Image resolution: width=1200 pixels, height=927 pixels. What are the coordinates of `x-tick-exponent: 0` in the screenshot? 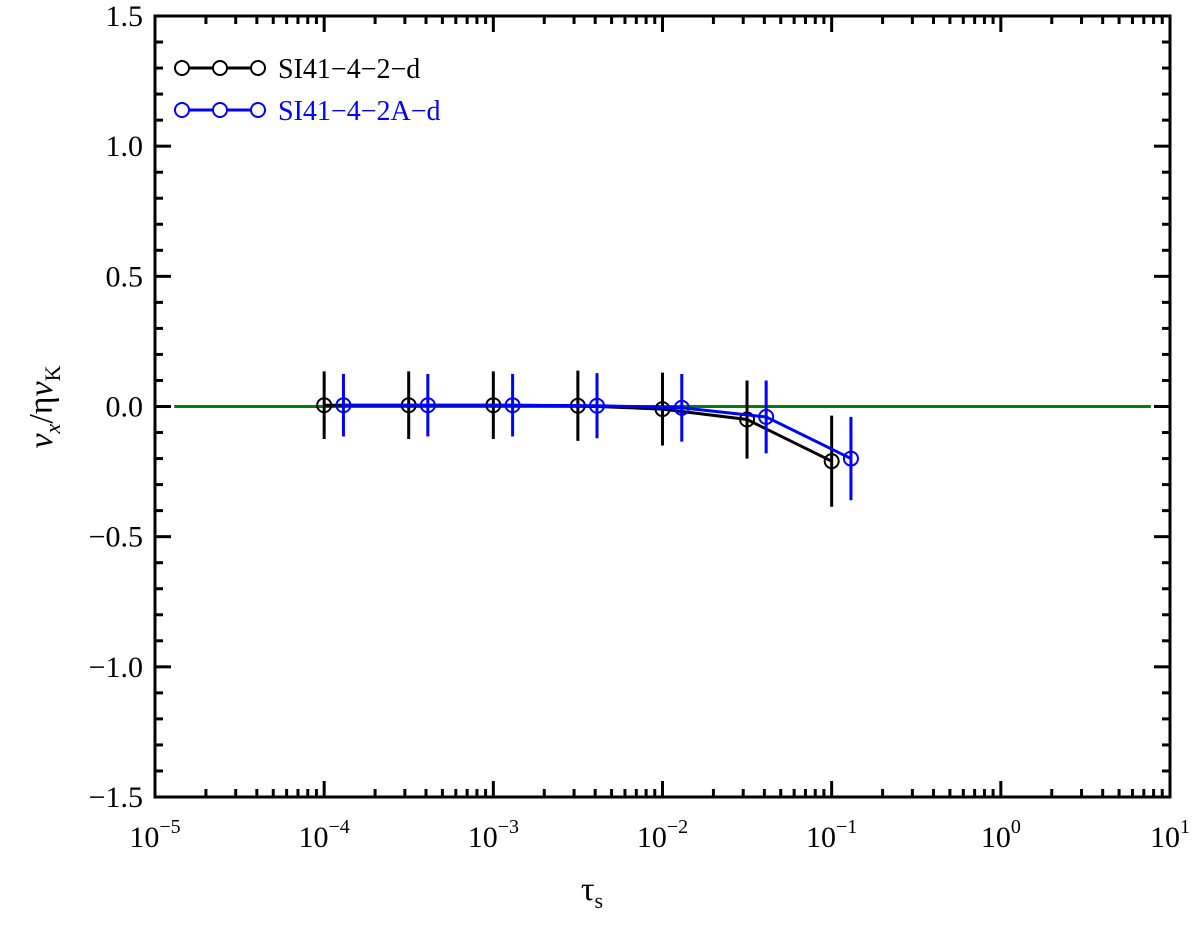 It's located at (1016, 827).